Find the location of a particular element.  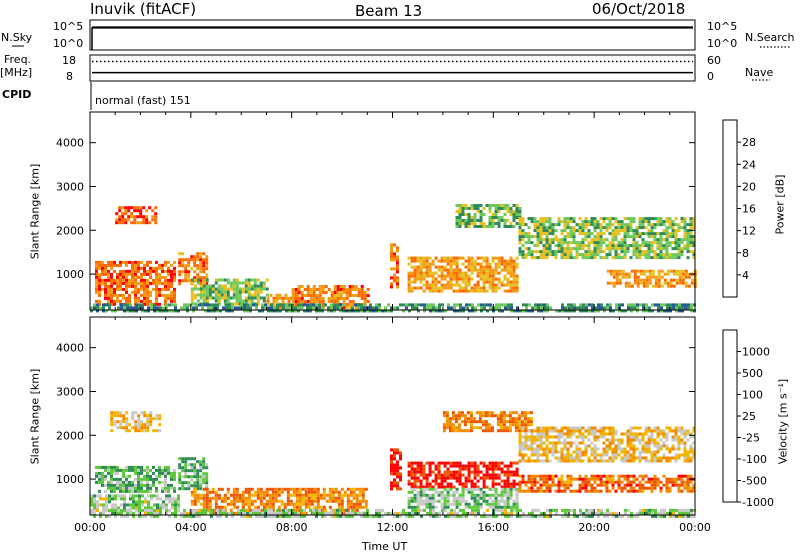

freq-label: Freq. is located at coordinates (18, 59).